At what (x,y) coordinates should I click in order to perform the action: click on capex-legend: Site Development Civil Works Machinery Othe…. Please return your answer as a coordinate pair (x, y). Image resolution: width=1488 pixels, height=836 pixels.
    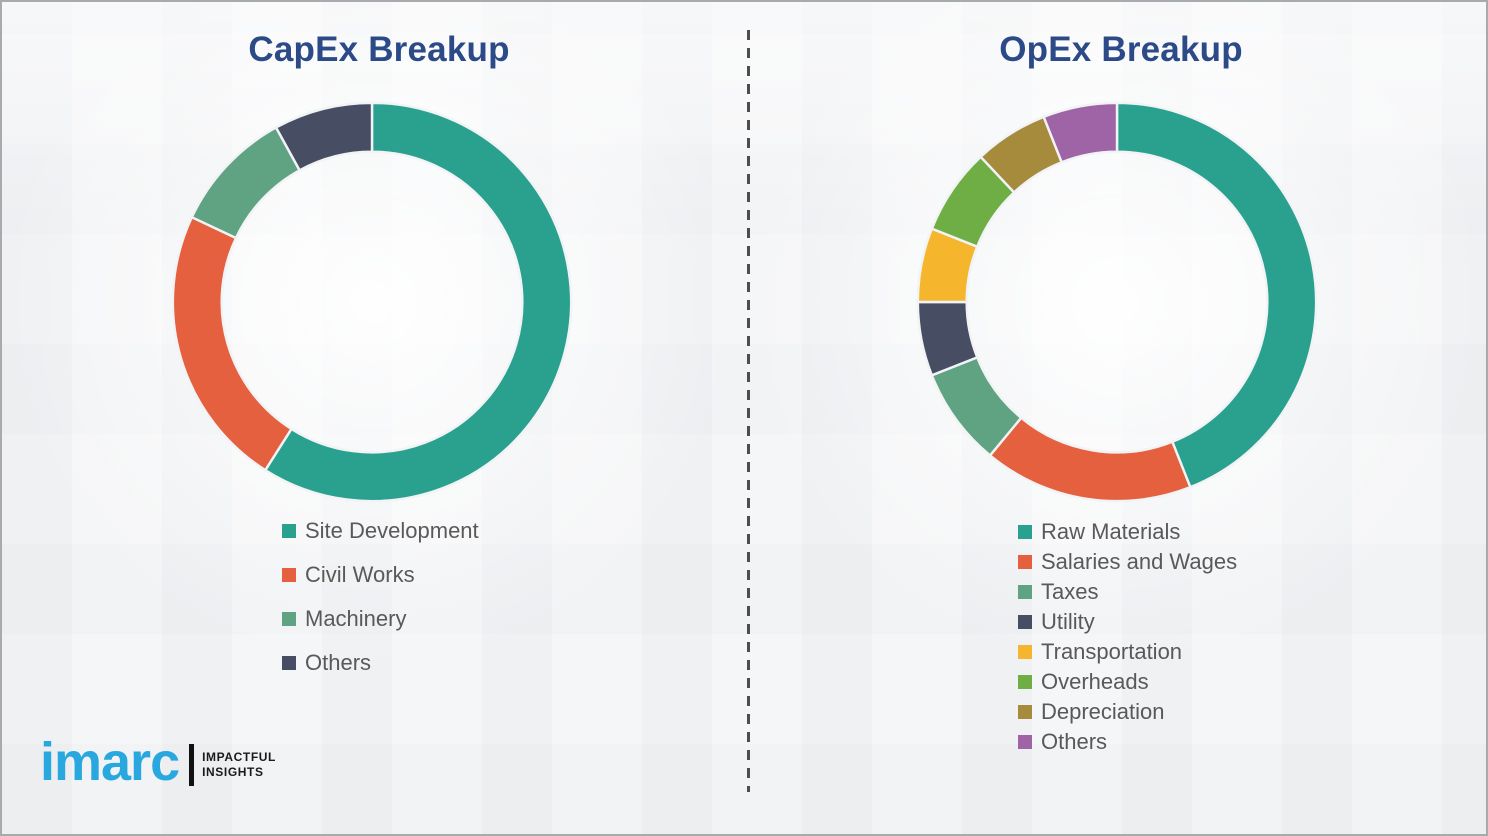
    Looking at the image, I should click on (380, 597).